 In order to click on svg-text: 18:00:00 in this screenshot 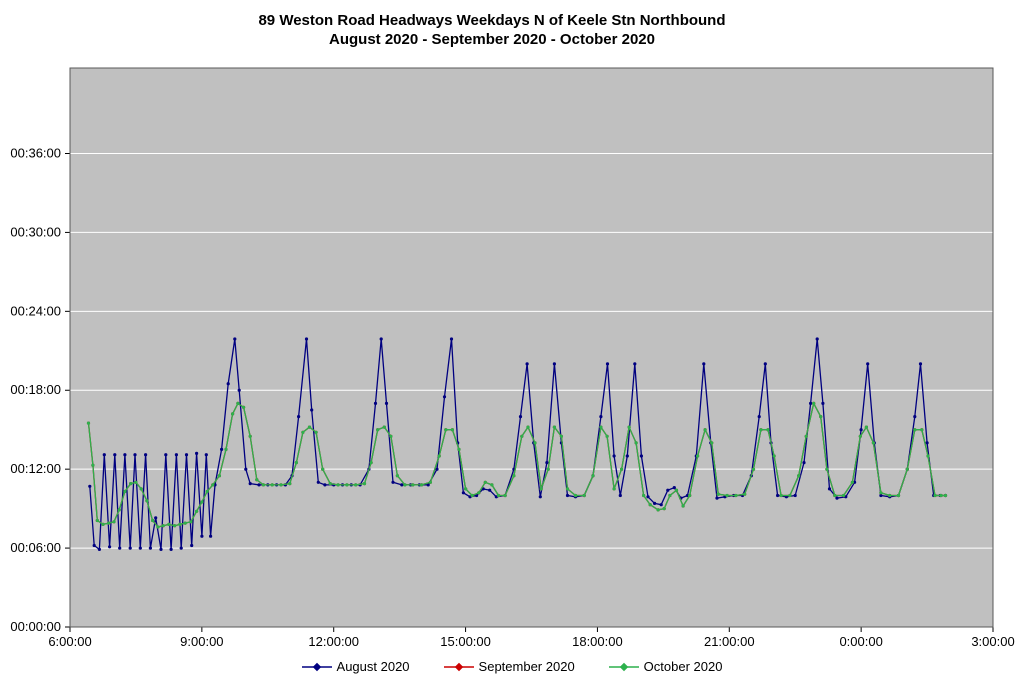, I will do `click(597, 641)`.